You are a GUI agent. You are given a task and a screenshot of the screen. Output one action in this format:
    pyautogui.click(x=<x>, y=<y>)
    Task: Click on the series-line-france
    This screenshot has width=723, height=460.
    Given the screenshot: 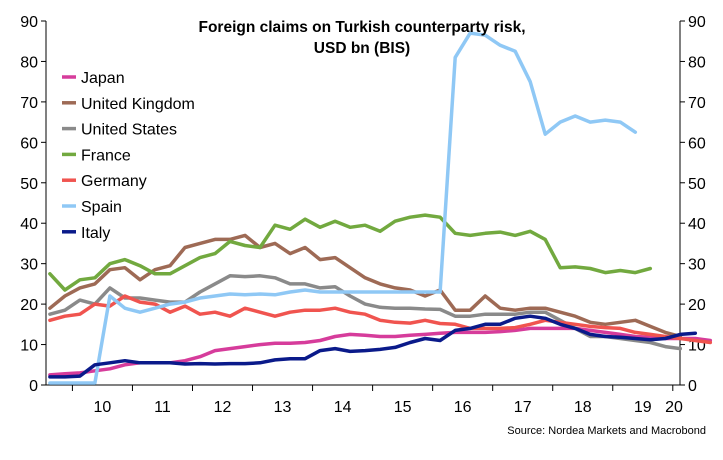 What is the action you would take?
    pyautogui.click(x=350, y=252)
    